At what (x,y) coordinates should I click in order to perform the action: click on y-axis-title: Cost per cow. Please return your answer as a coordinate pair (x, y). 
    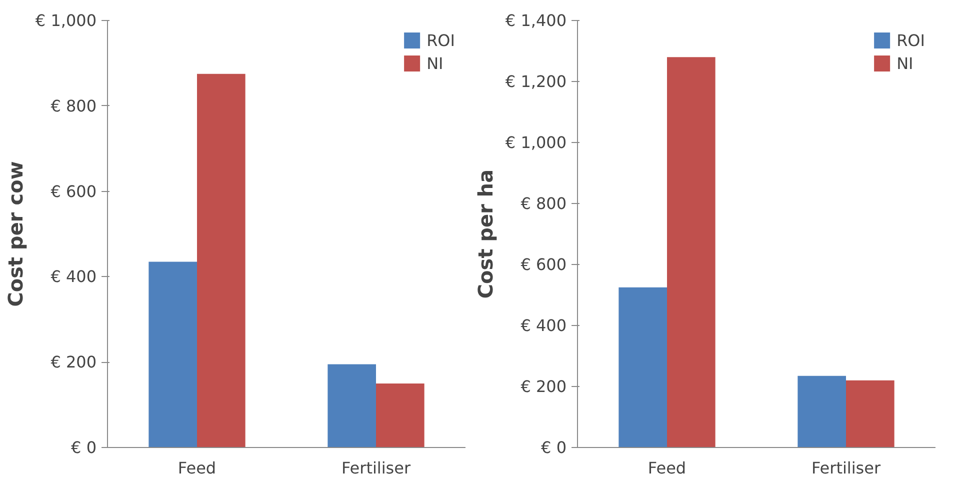
    Looking at the image, I should click on (15, 234).